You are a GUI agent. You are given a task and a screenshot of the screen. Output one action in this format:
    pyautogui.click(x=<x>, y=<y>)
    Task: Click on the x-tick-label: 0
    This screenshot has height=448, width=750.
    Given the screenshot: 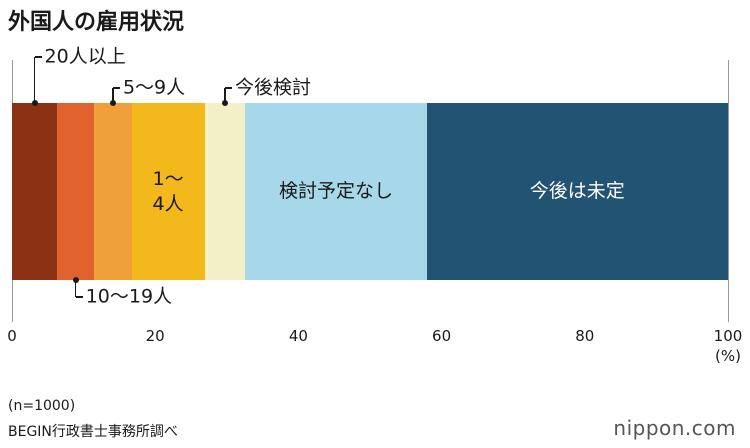 What is the action you would take?
    pyautogui.click(x=12, y=336)
    